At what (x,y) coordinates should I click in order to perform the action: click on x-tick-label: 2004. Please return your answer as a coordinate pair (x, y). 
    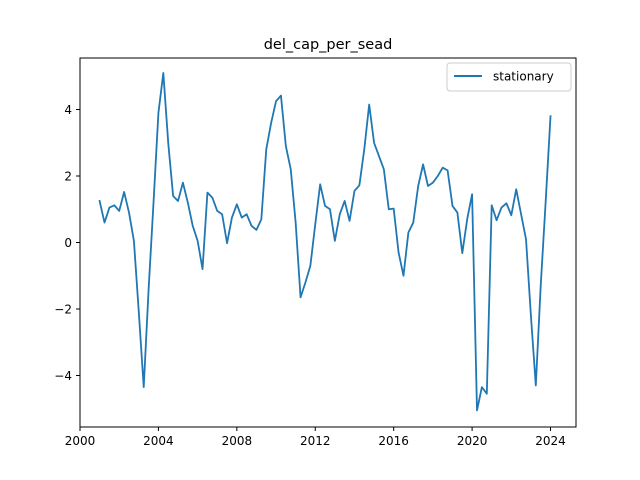
    Looking at the image, I should click on (158, 441).